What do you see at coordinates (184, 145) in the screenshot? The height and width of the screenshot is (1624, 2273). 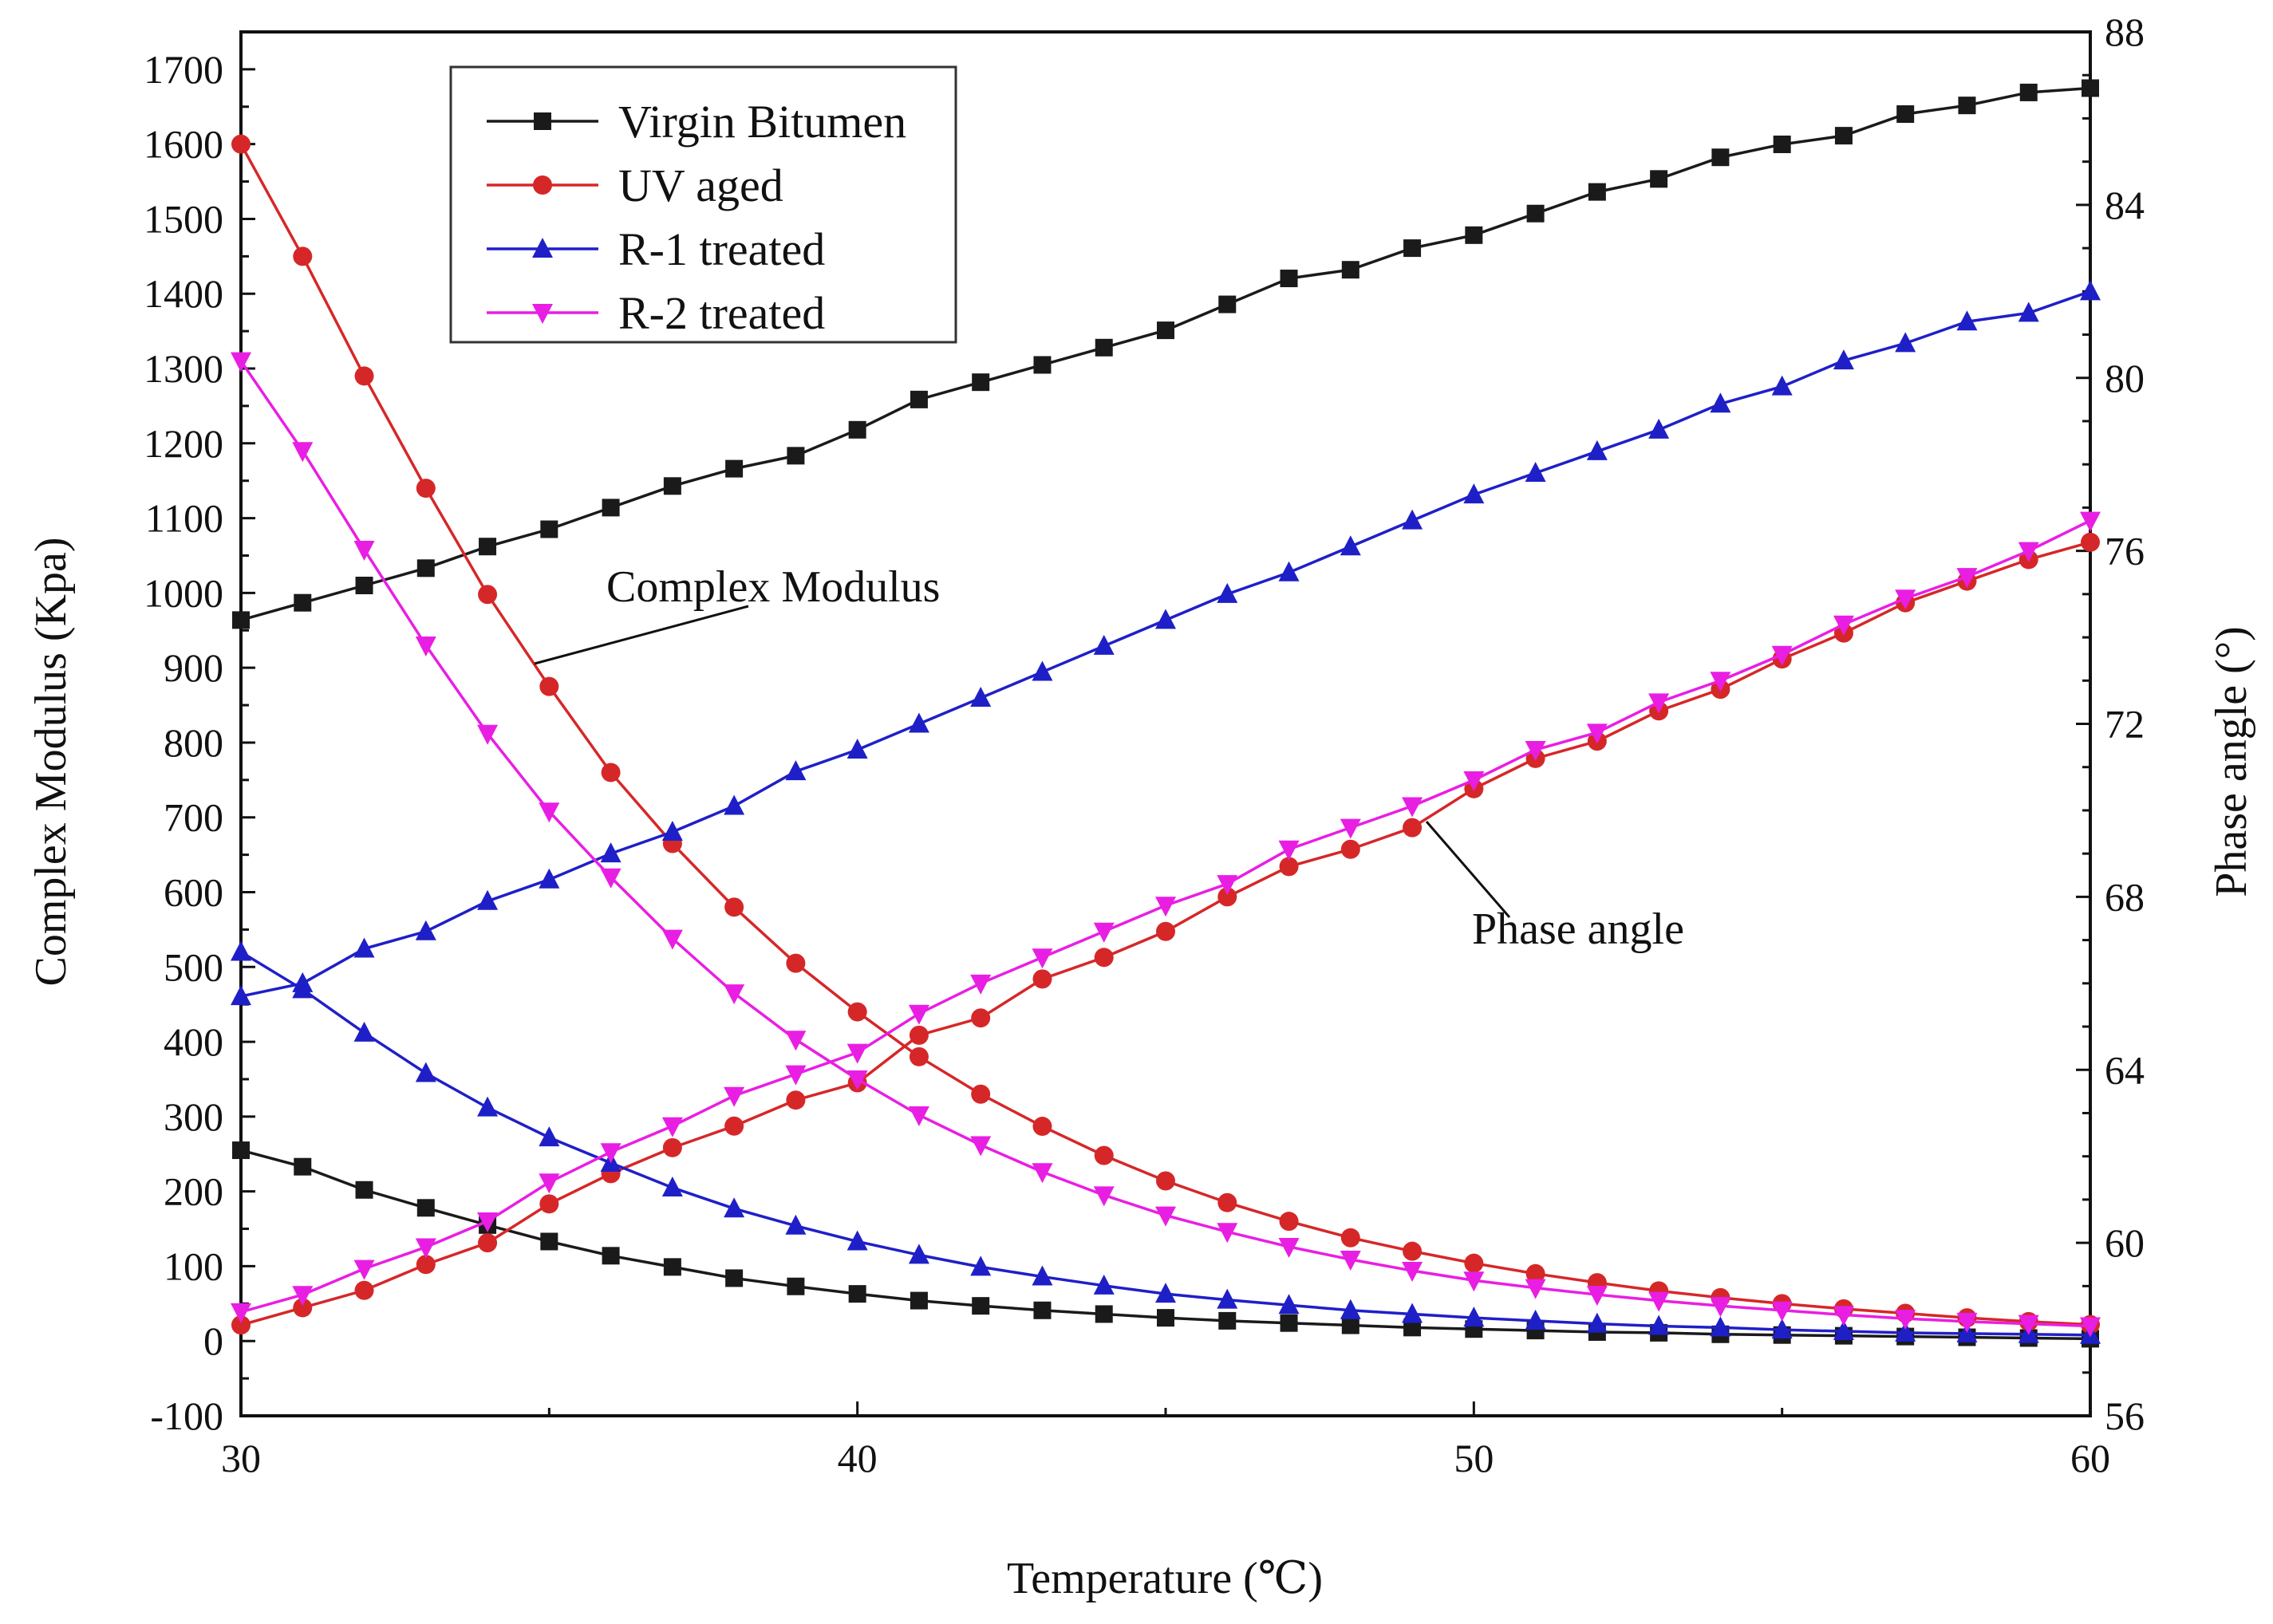 I see `y-left-tick-label: 1600` at bounding box center [184, 145].